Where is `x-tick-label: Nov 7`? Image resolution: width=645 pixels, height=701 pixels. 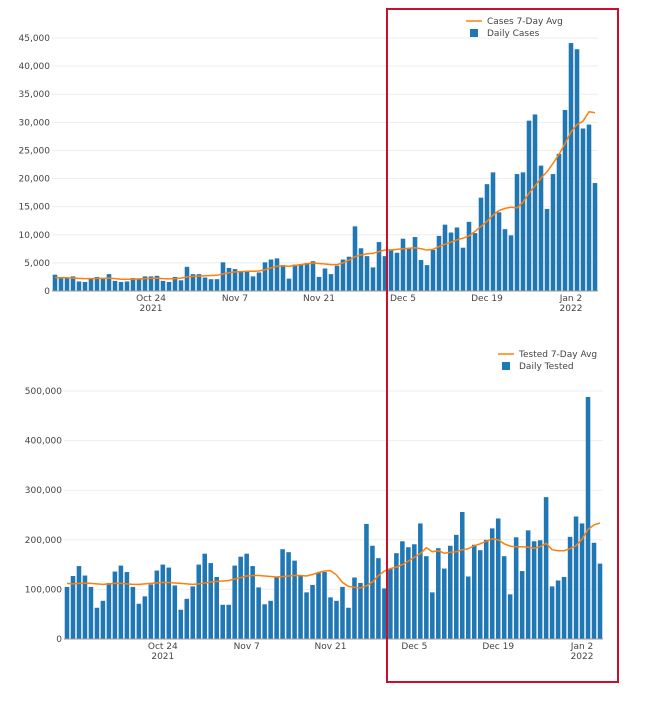 x-tick-label: Nov 7 is located at coordinates (235, 299).